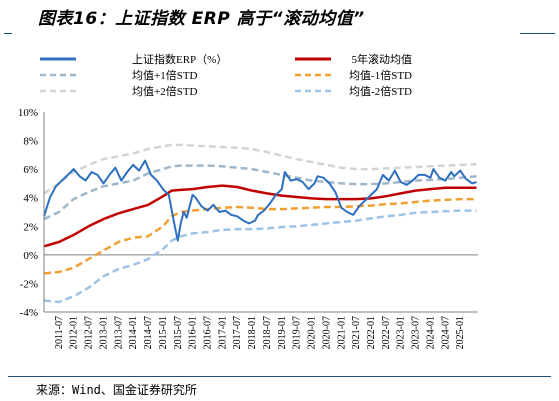 This screenshot has height=401, width=559. What do you see at coordinates (179, 59) in the screenshot?
I see `legend-label-erp: 上证指数ERP（%）` at bounding box center [179, 59].